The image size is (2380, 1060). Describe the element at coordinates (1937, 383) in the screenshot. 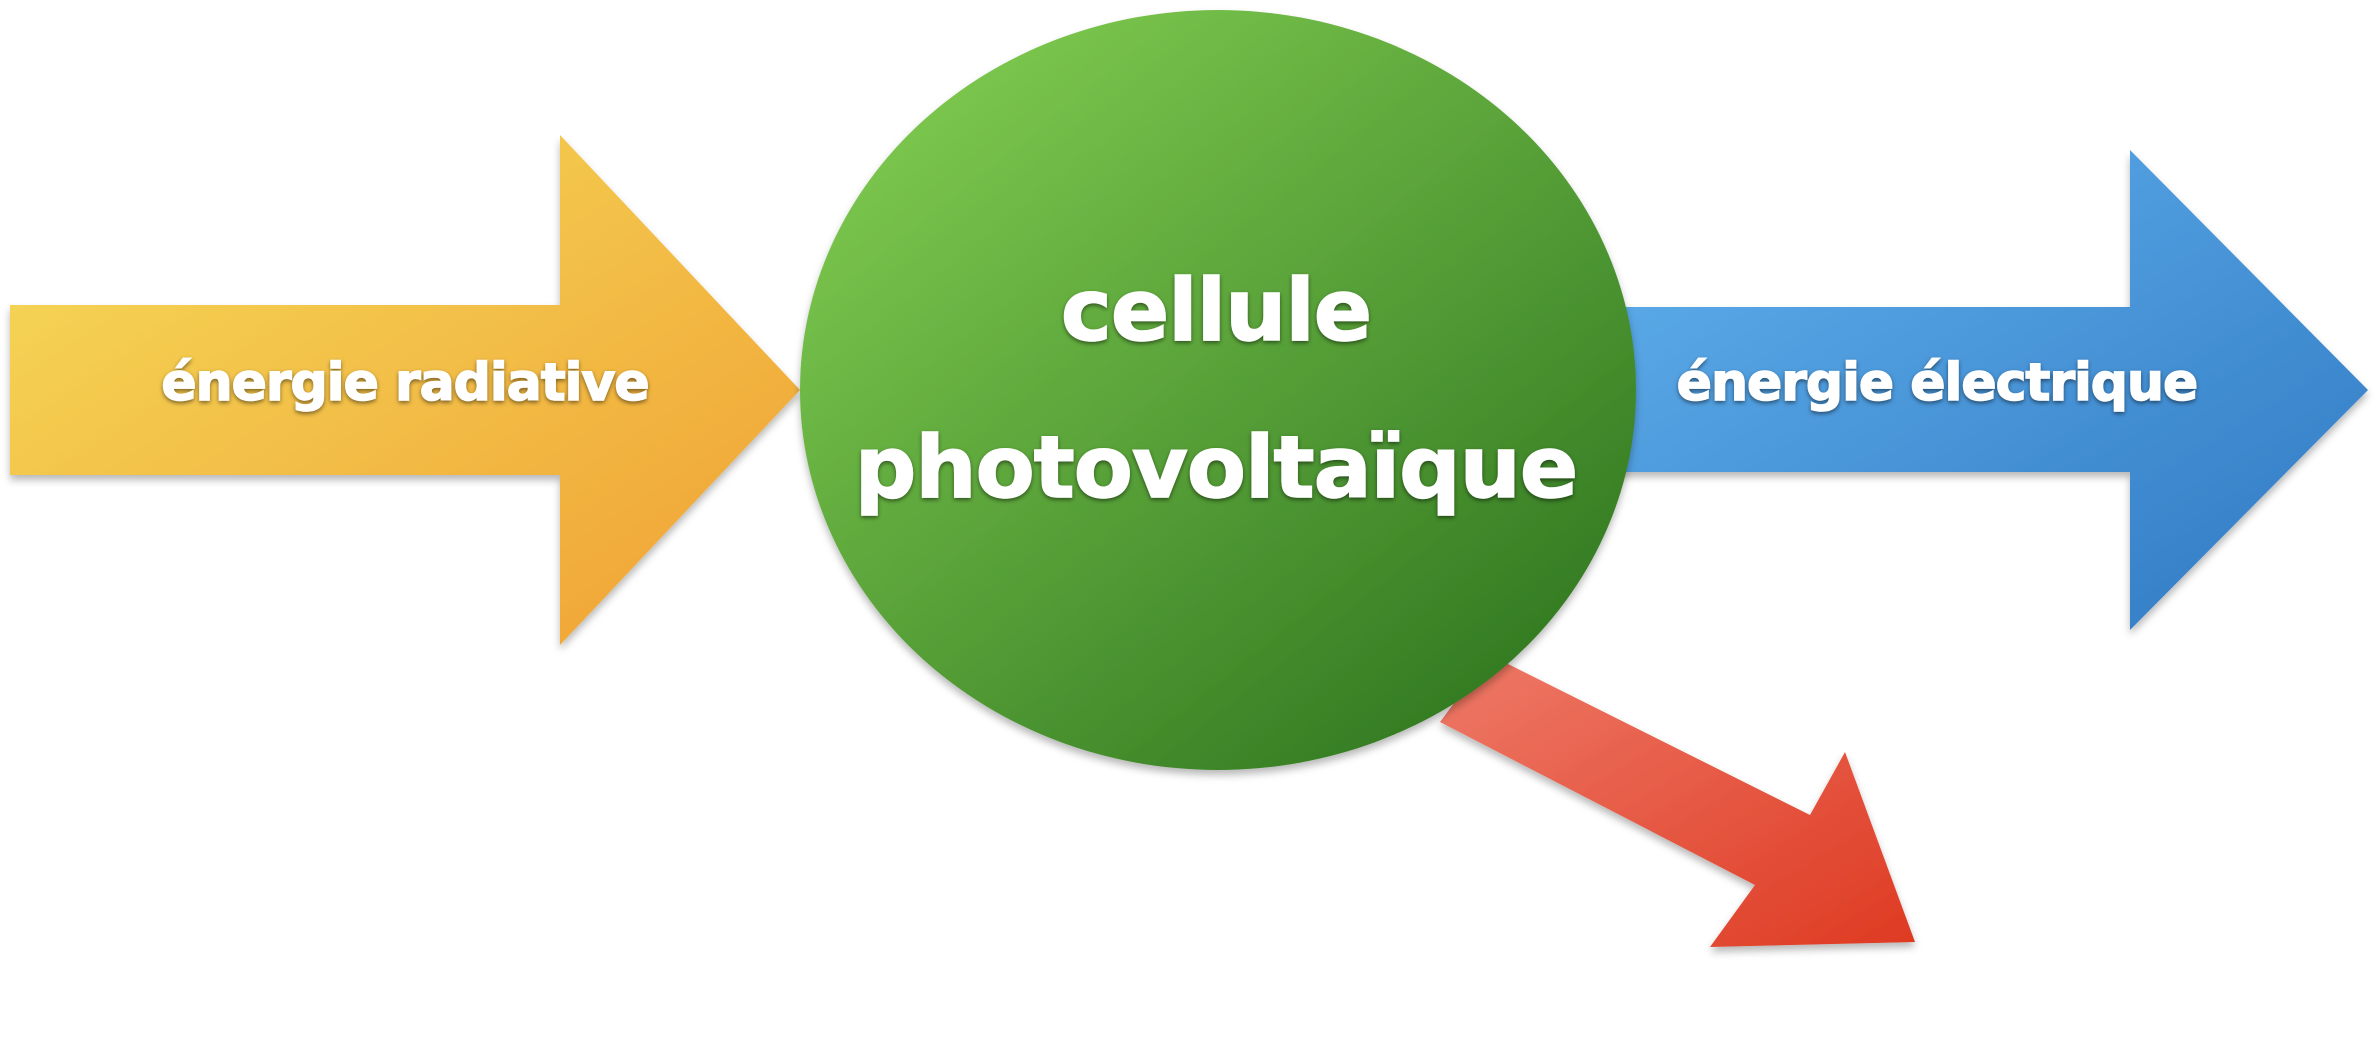

I see `output-arrow-label: énergie électrique` at that location.